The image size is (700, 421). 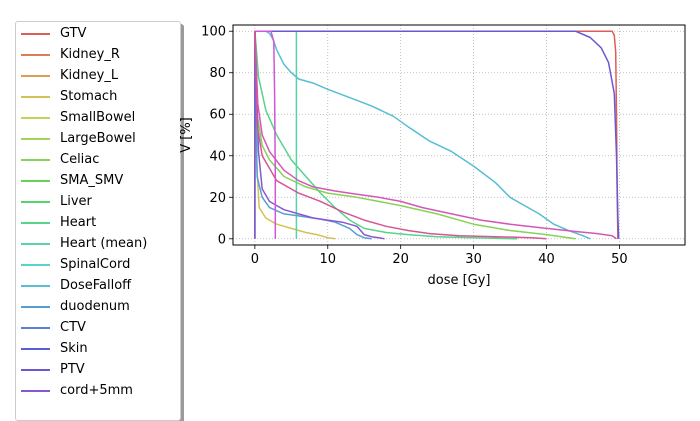 I want to click on legend-label: Celiac, so click(x=80, y=159).